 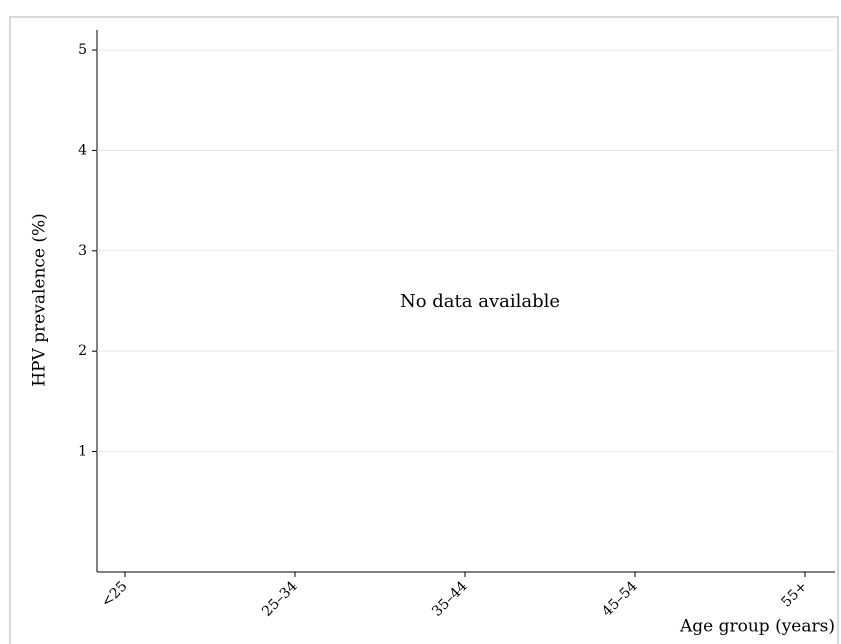 What do you see at coordinates (82, 351) in the screenshot?
I see `y-tick-label: 2` at bounding box center [82, 351].